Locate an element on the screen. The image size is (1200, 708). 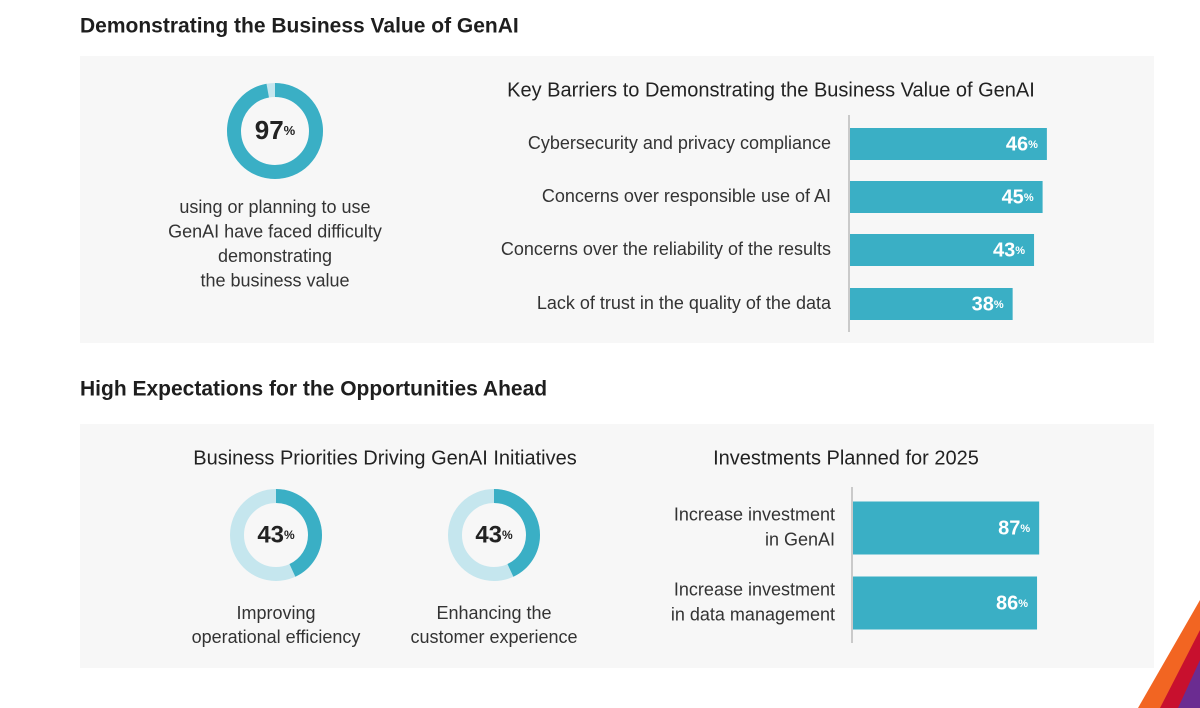
bar-label: Cybersecurity and privacy compliance is located at coordinates (679, 143).